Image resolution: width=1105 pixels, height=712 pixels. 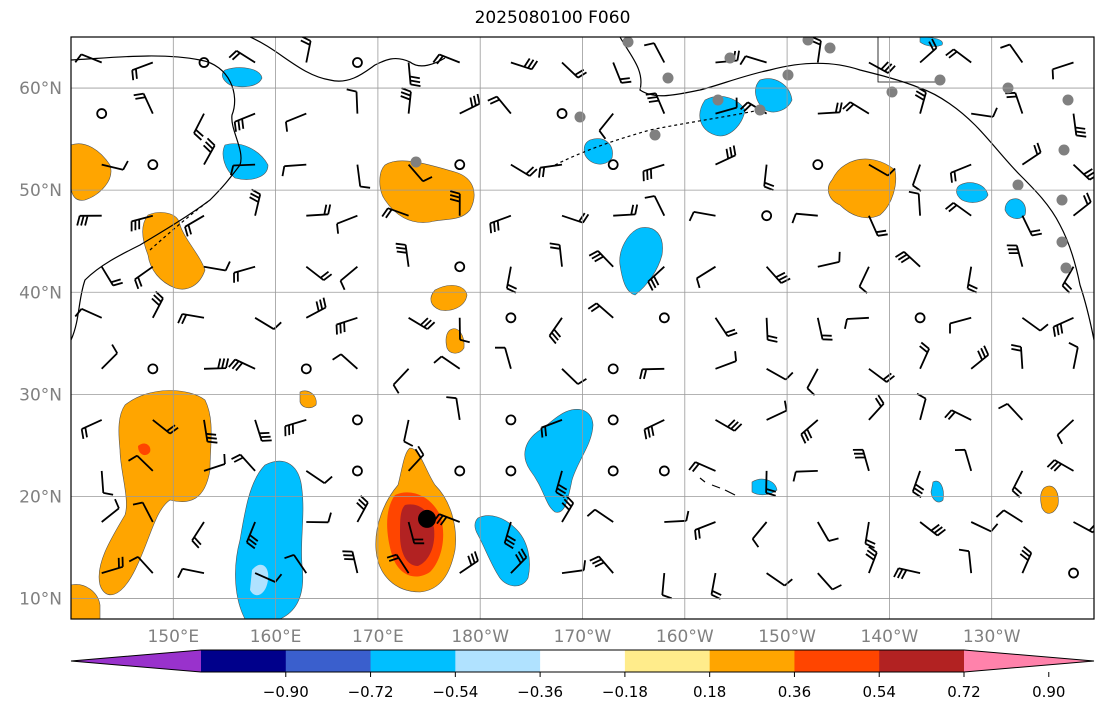 What do you see at coordinates (931, 42) in the screenshot?
I see `blue-region-north-east` at bounding box center [931, 42].